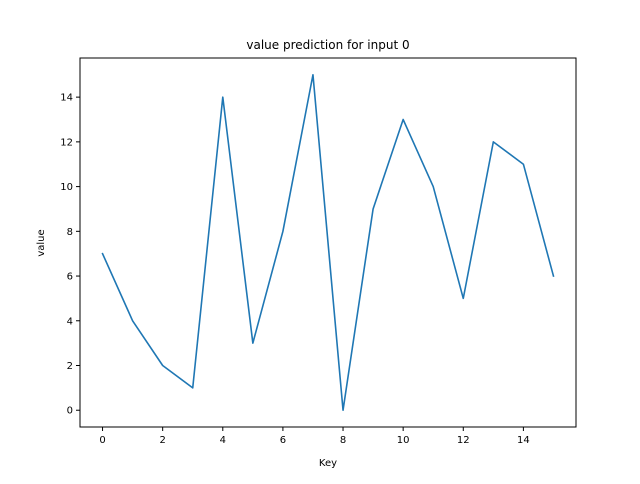 The width and height of the screenshot is (640, 484). I want to click on y-axis-label: value, so click(41, 242).